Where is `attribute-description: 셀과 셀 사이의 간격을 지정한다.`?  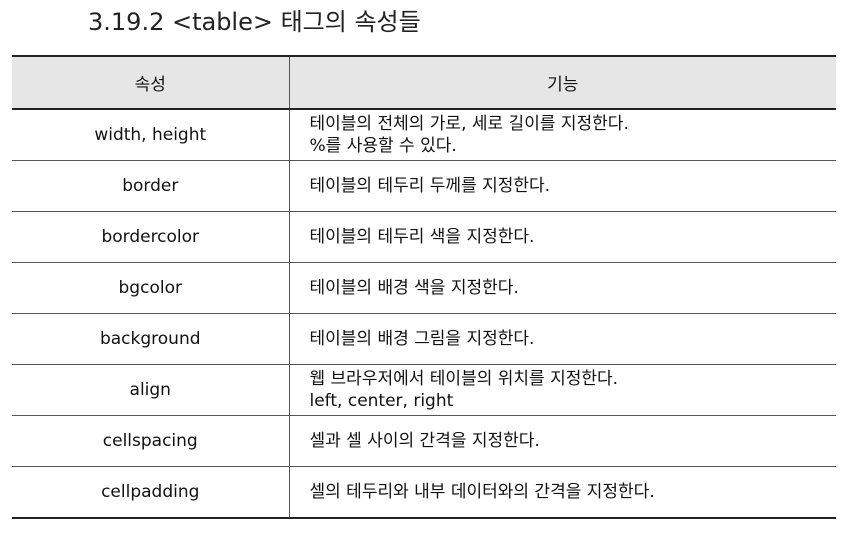 attribute-description: 셀과 셀 사이의 간격을 지정한다. is located at coordinates (562, 441).